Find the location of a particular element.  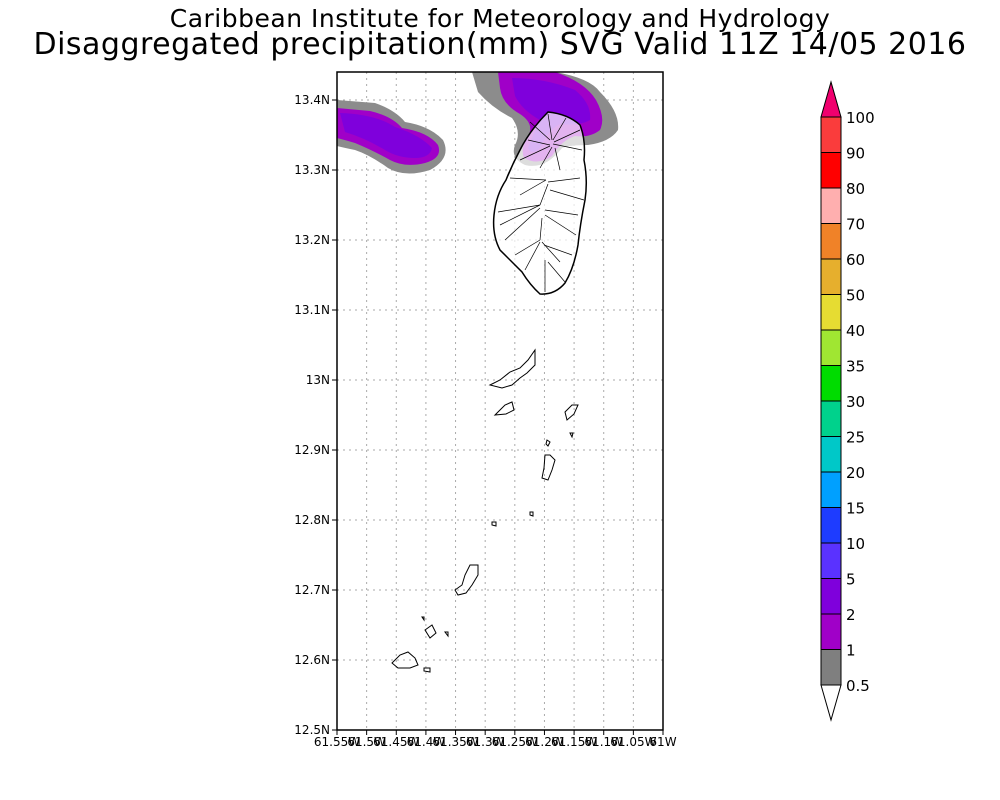

lat-tick-label: 13.4N is located at coordinates (312, 100).